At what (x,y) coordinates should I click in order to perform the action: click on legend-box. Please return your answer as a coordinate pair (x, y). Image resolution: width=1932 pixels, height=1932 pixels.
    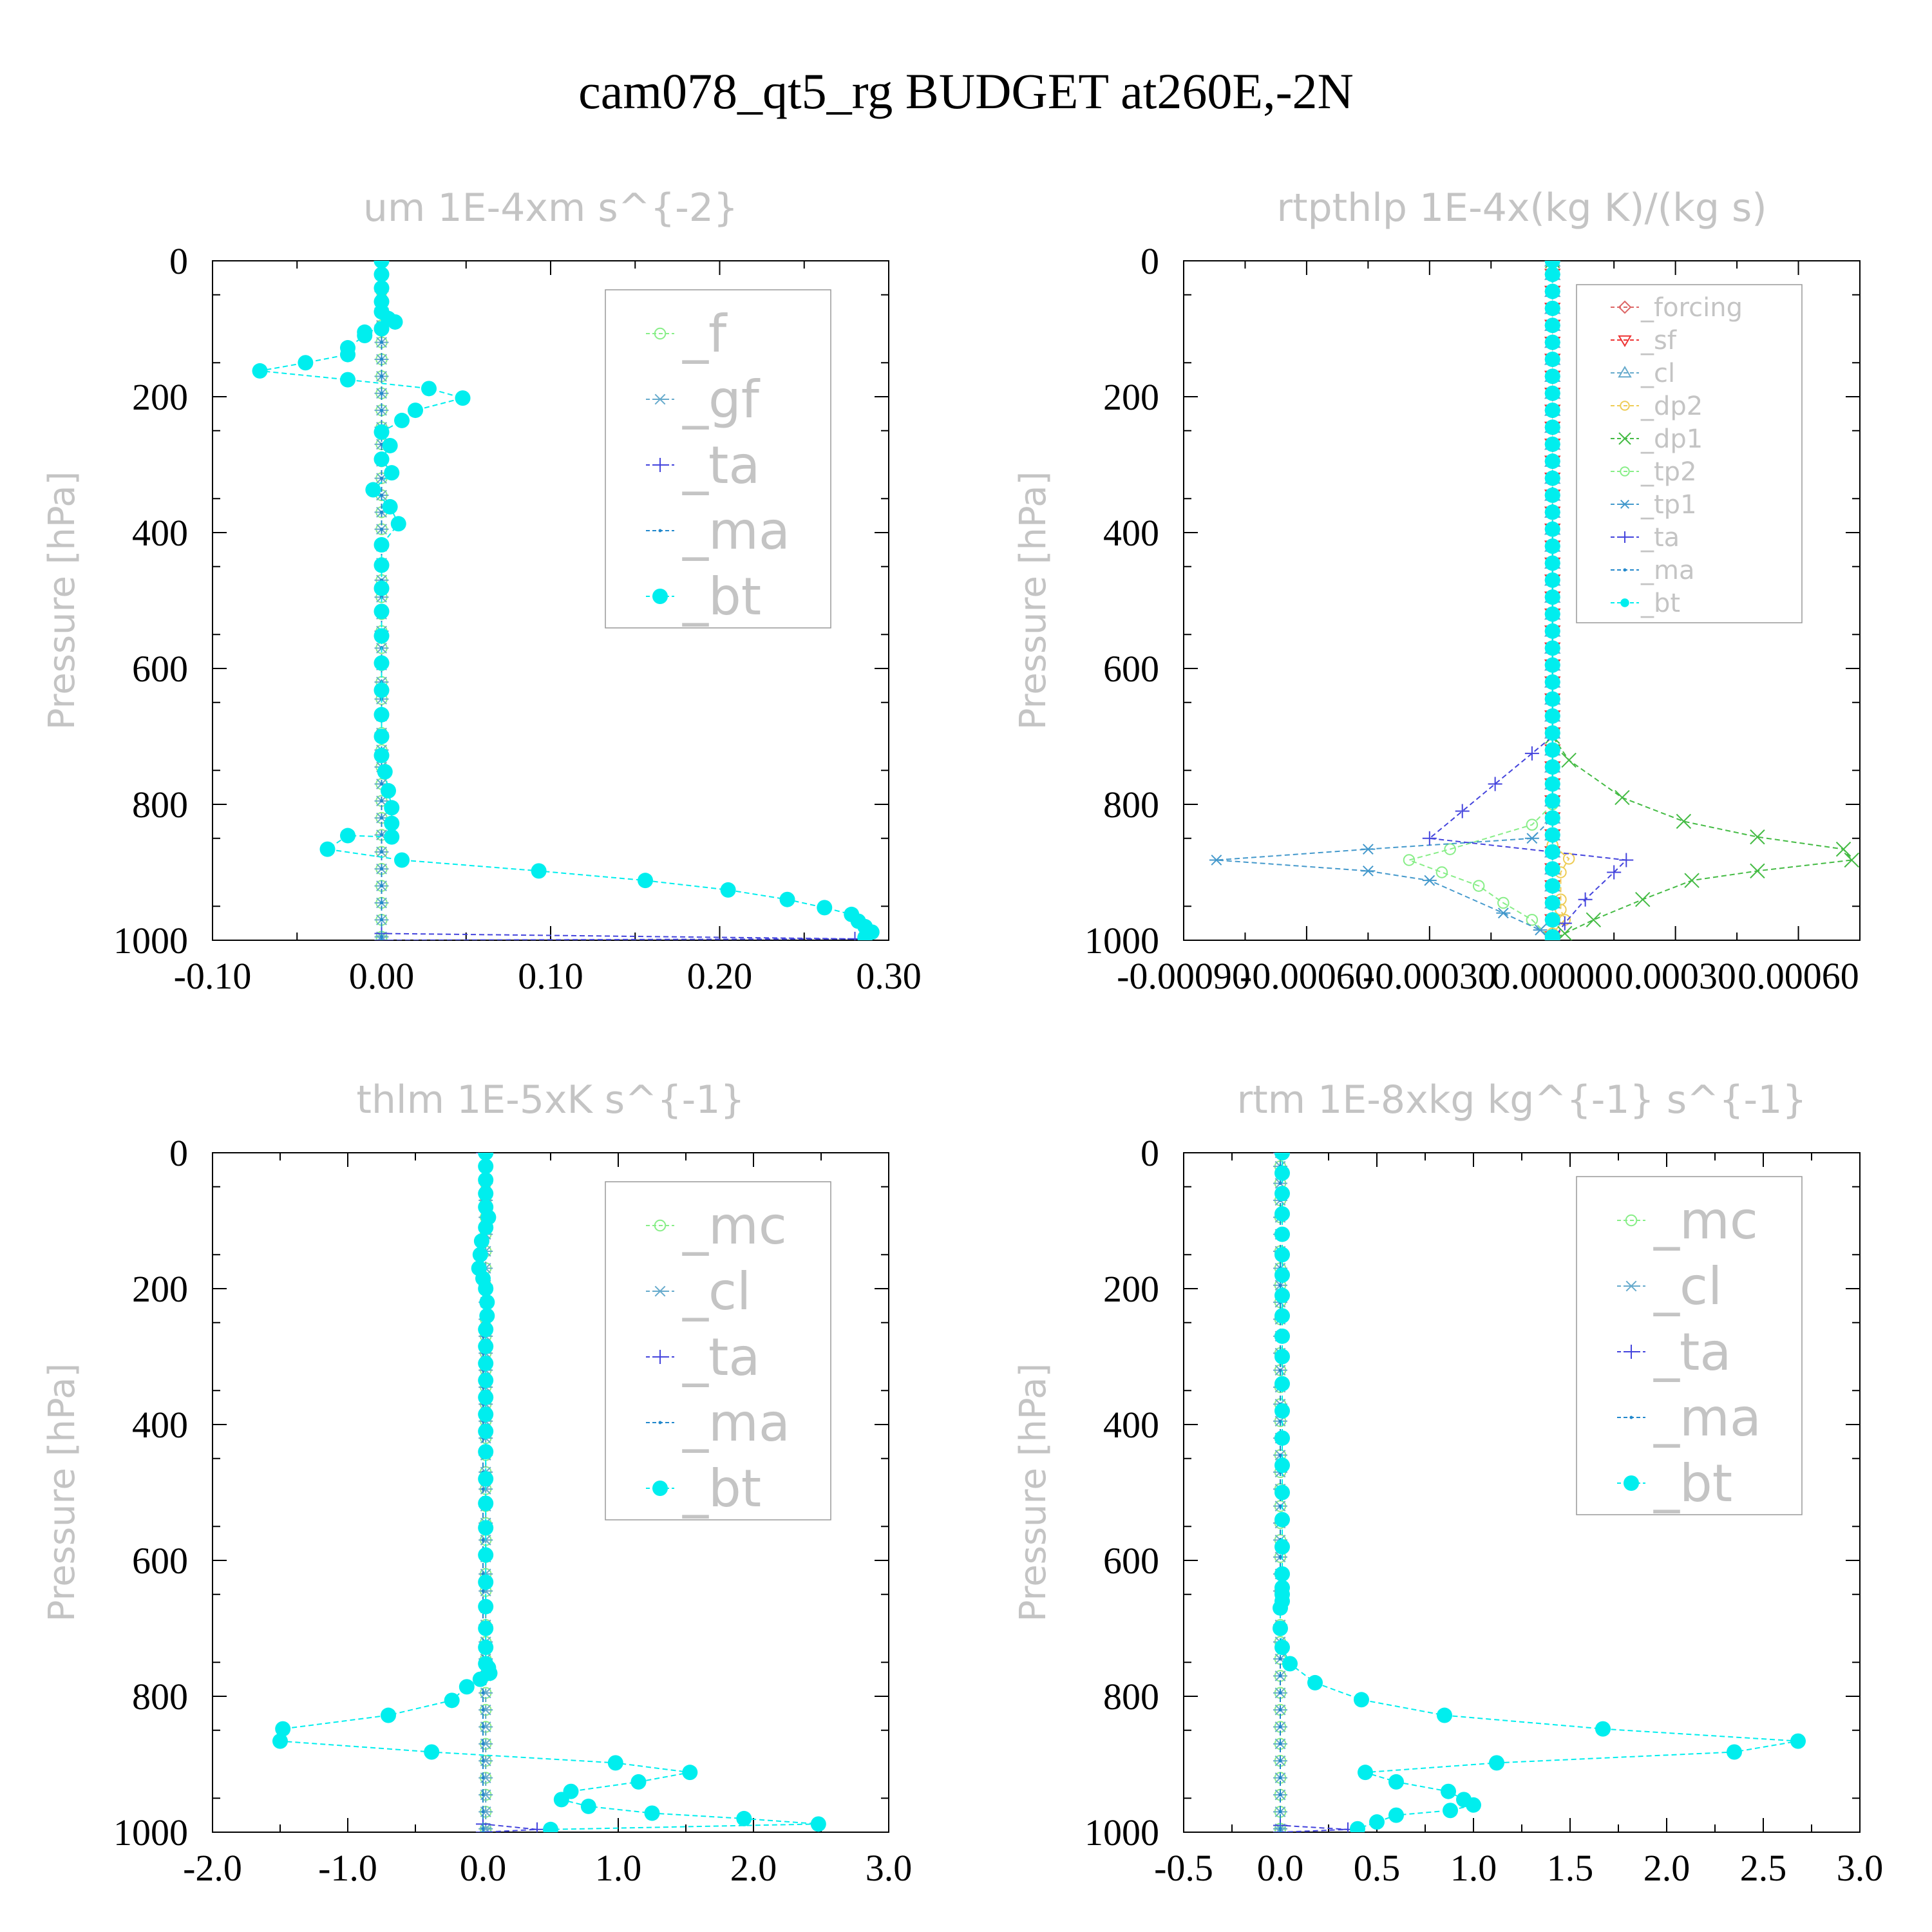
    Looking at the image, I should click on (718, 1351).